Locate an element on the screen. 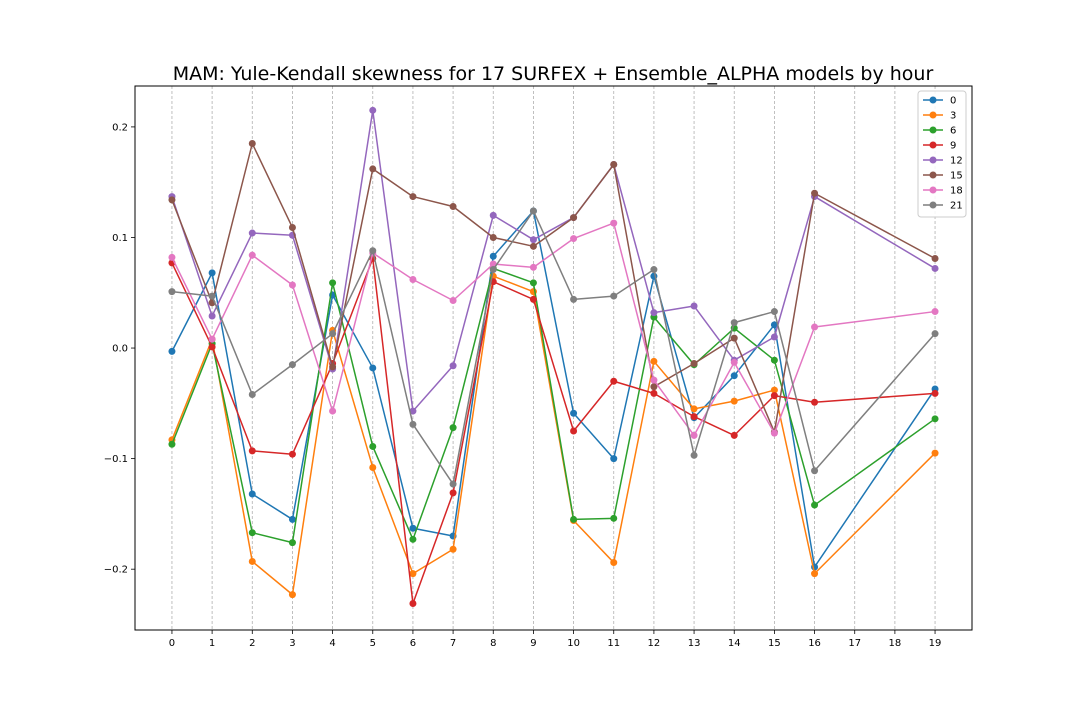  x-tick-label: 13 is located at coordinates (694, 643).